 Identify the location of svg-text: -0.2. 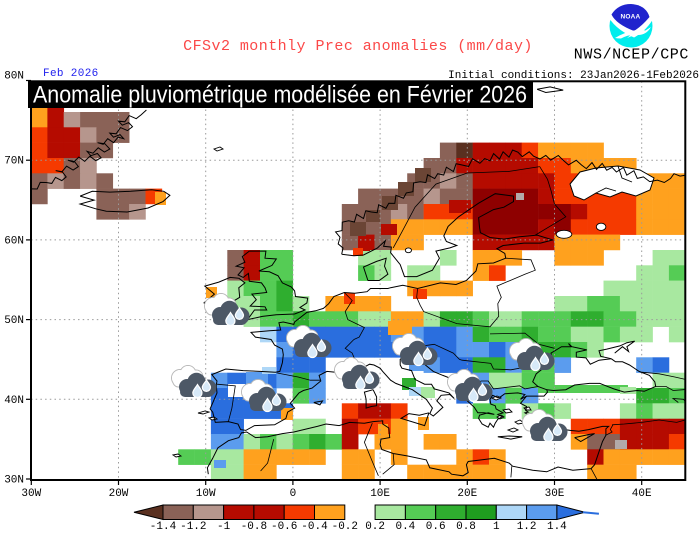
(345, 527).